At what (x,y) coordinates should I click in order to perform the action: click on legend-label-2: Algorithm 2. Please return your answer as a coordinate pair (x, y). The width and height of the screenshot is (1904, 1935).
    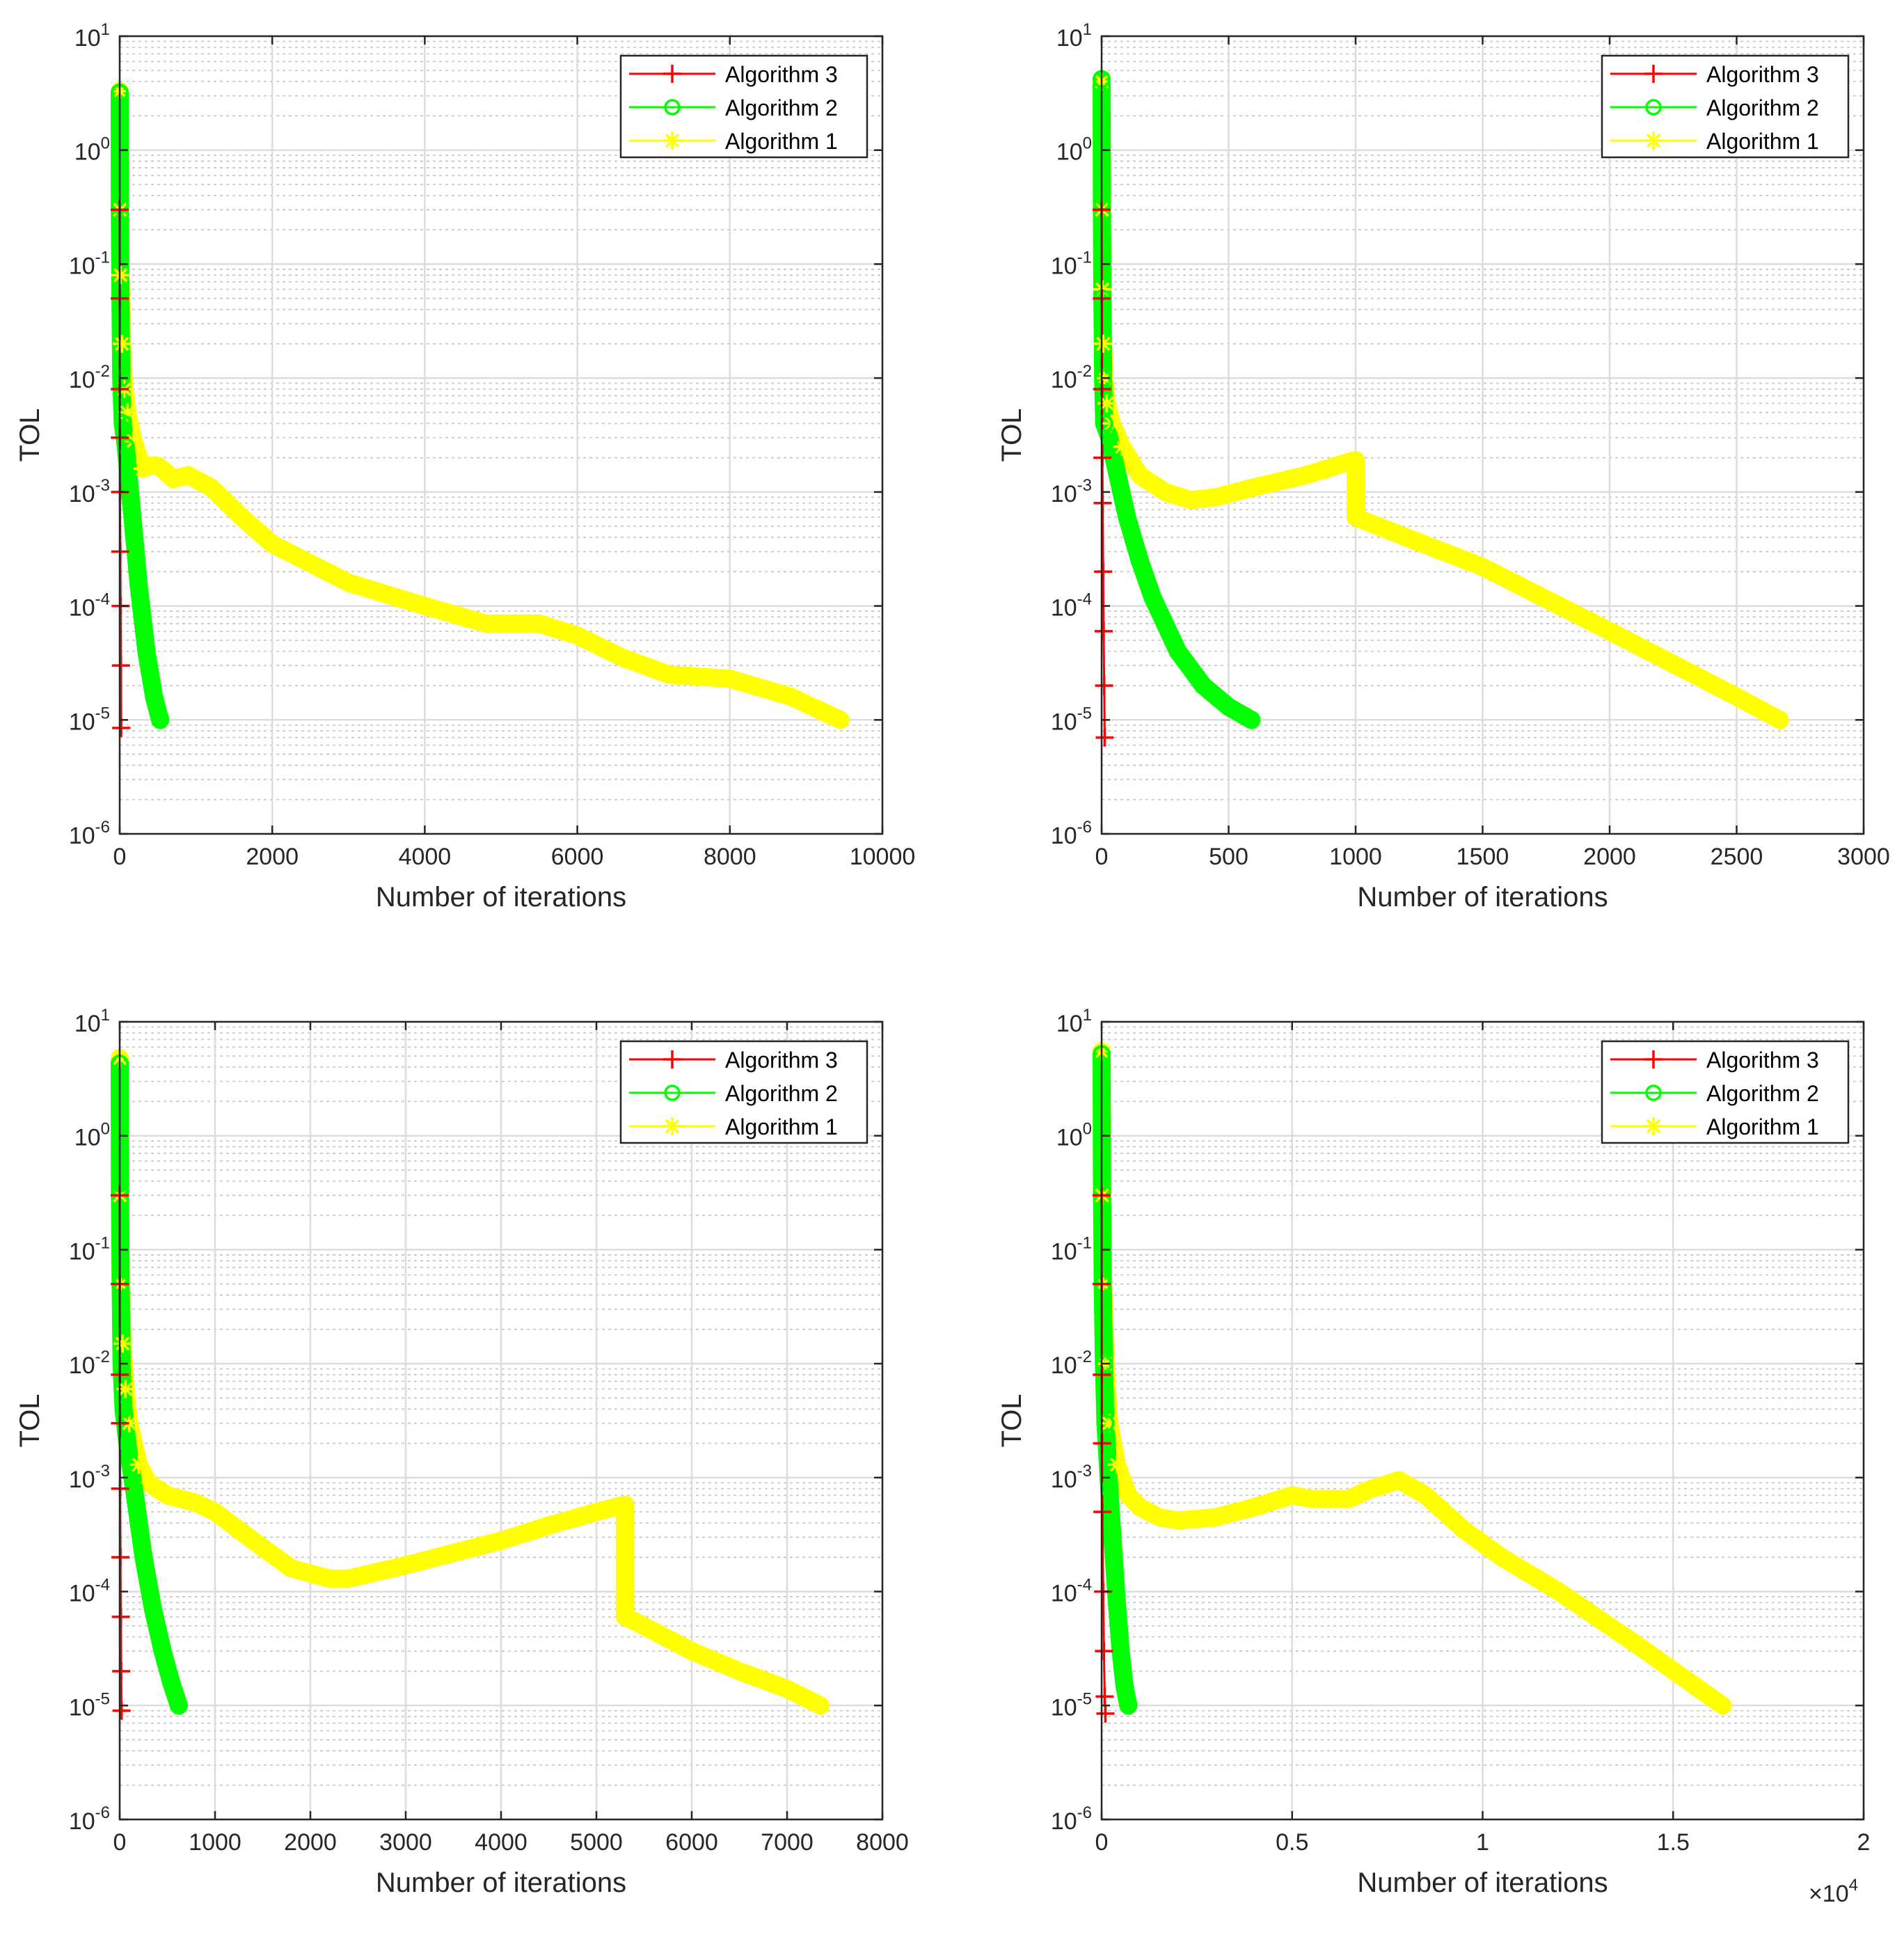
    Looking at the image, I should click on (782, 1093).